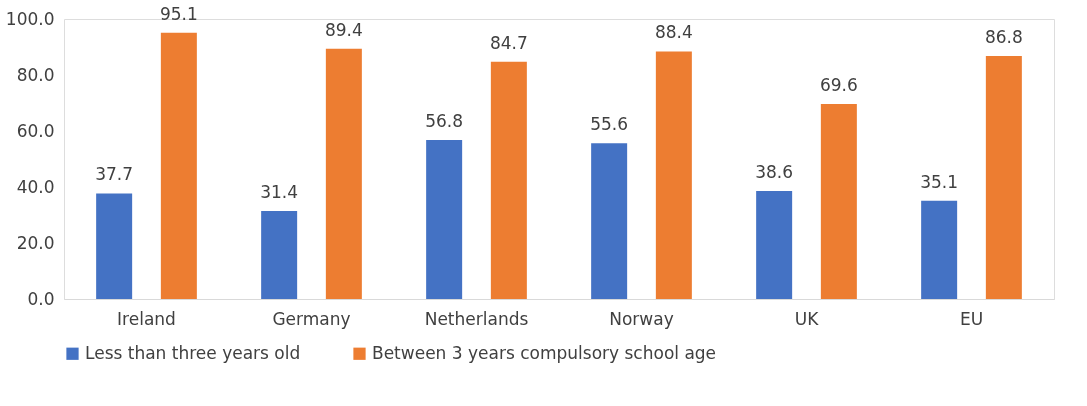  What do you see at coordinates (641, 318) in the screenshot?
I see `x-tick-label: Norway` at bounding box center [641, 318].